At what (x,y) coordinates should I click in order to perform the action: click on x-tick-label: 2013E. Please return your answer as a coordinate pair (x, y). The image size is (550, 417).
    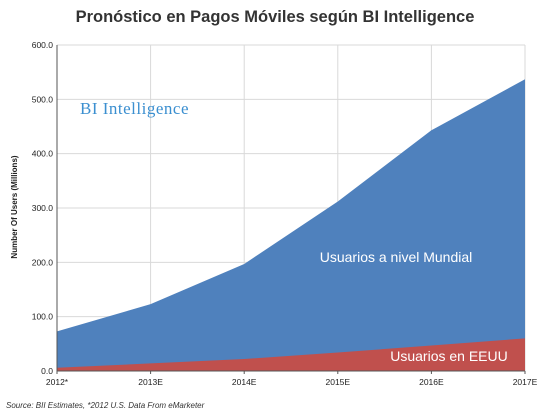
    Looking at the image, I should click on (150, 382).